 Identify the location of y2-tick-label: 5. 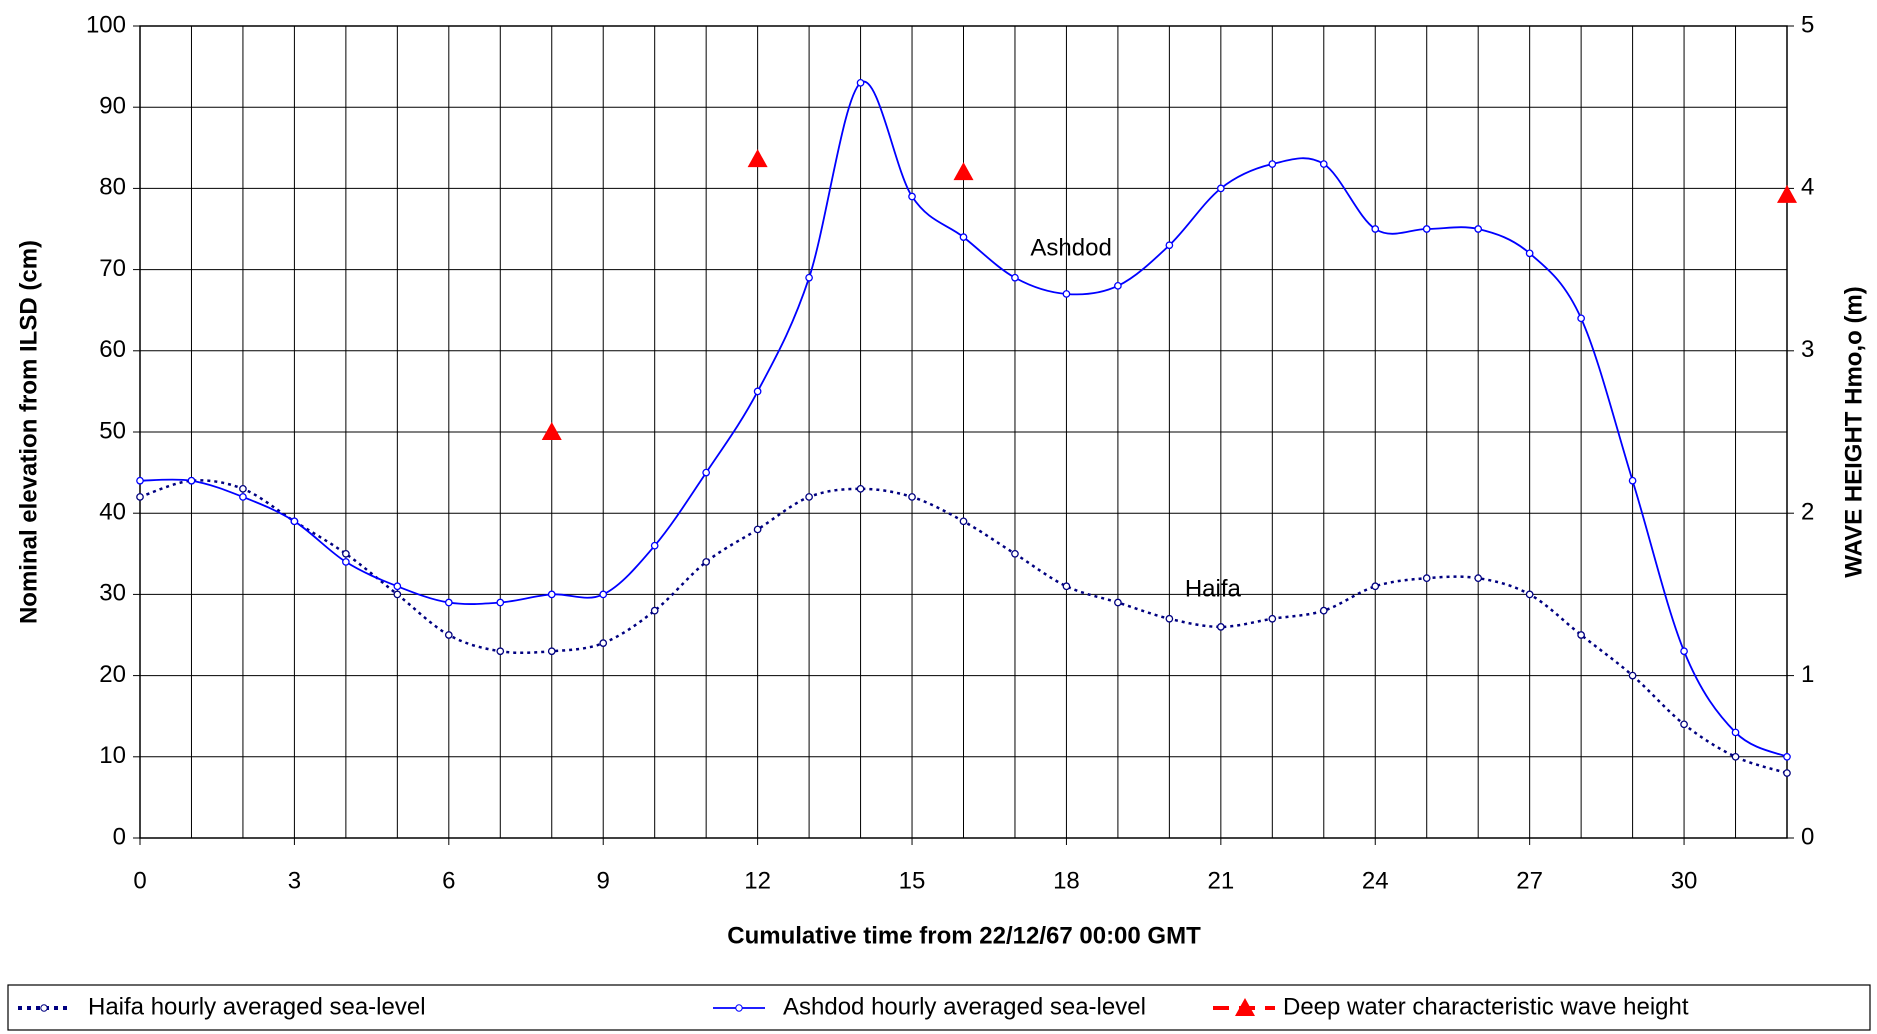
(1807, 24).